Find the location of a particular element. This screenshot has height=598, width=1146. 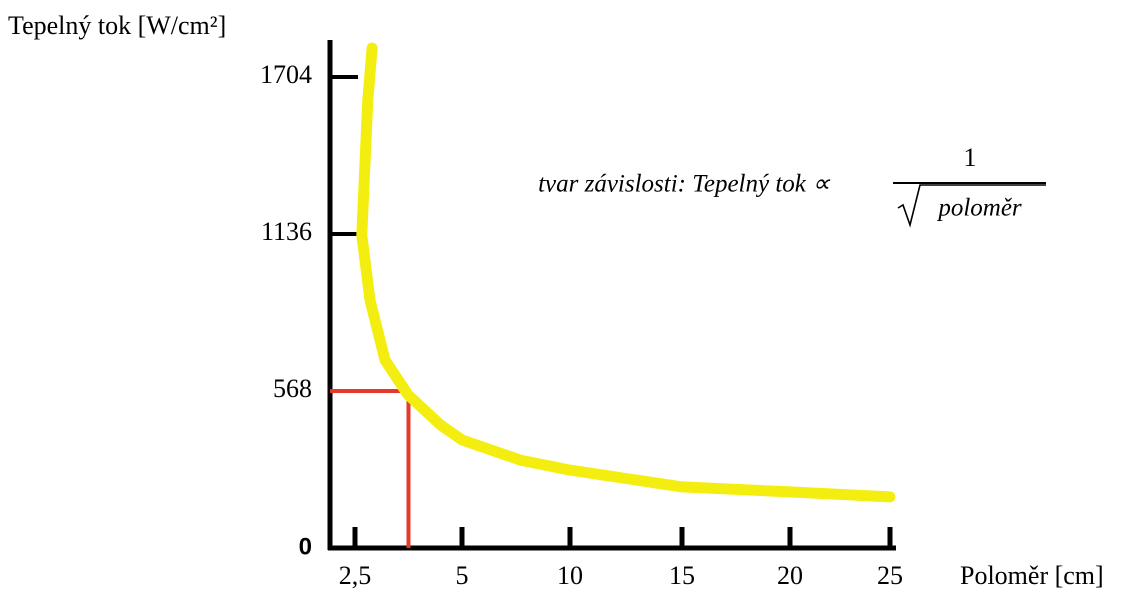

y-tick-label: 568 is located at coordinates (292, 388).